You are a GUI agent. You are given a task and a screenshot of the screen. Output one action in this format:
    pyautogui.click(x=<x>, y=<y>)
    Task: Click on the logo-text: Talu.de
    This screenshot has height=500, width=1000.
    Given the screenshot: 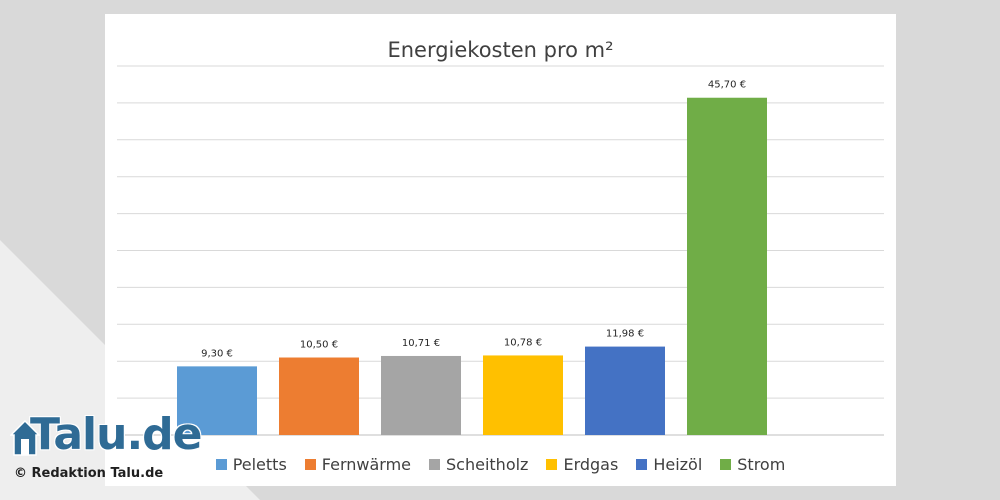 What is the action you would take?
    pyautogui.click(x=116, y=434)
    